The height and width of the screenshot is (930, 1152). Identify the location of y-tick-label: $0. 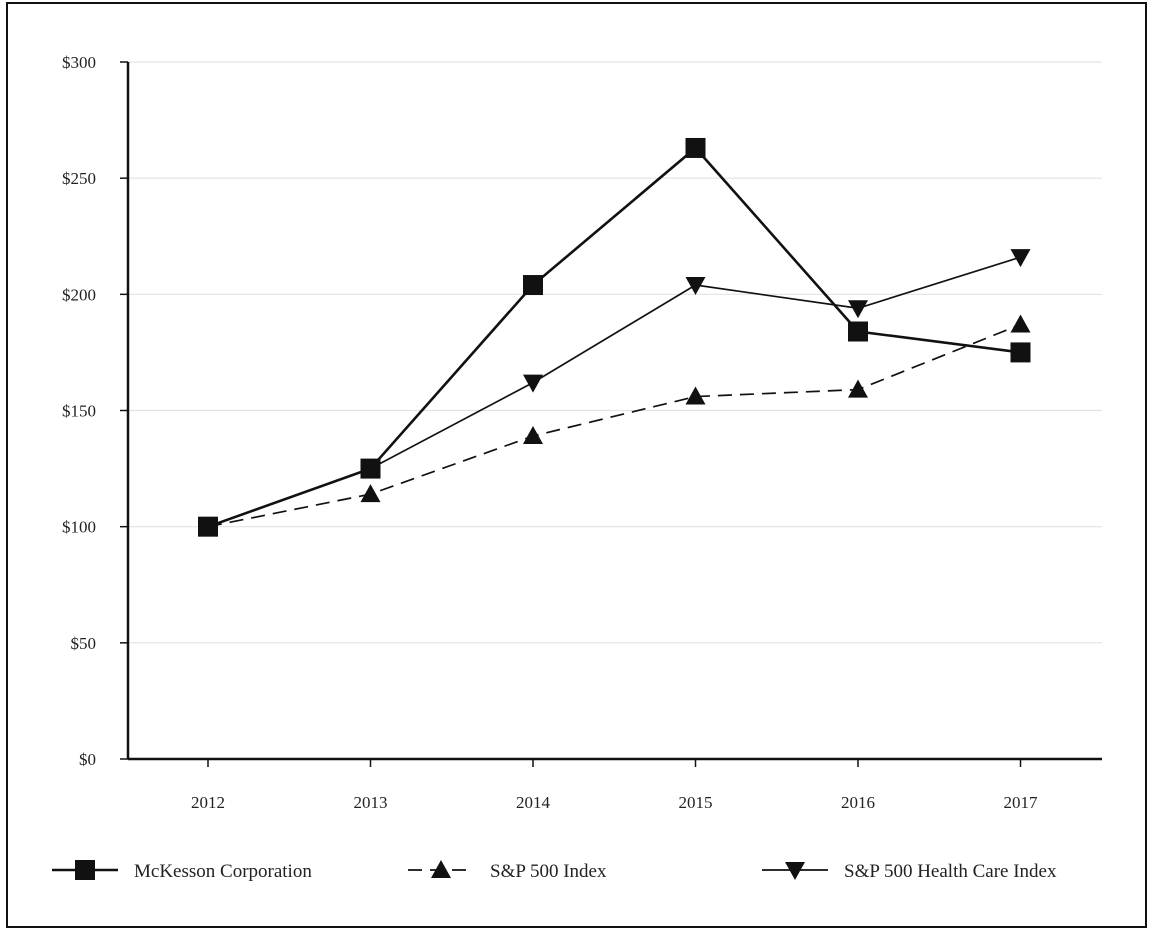
(87, 759).